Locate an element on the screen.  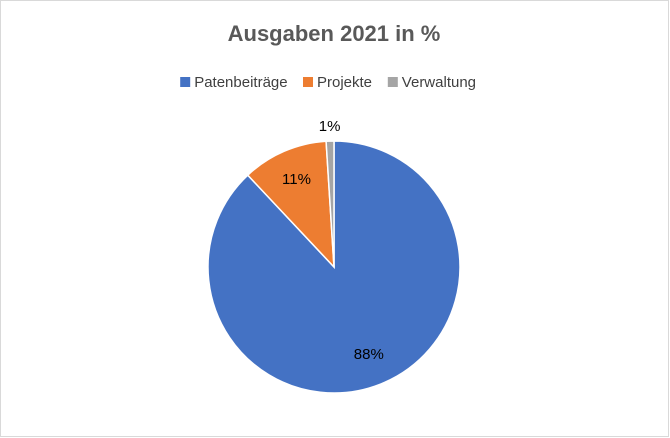
data-label: 88% is located at coordinates (369, 354).